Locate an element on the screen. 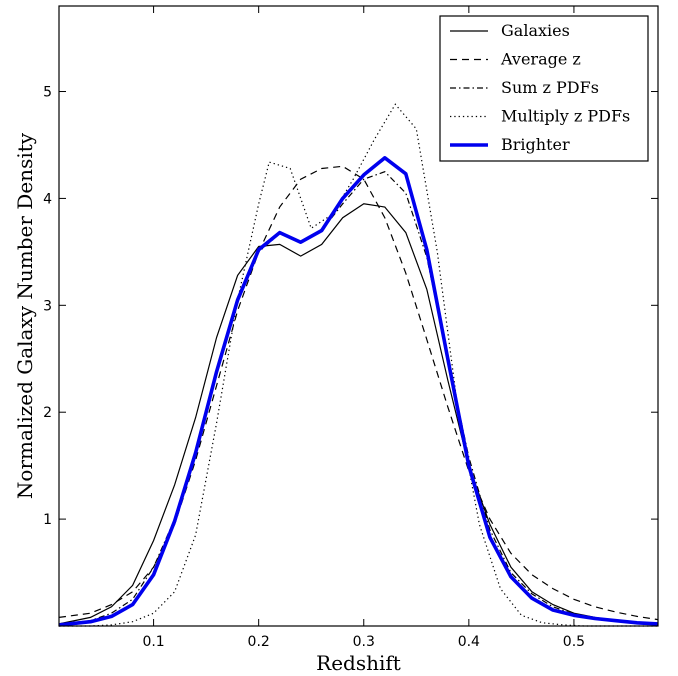 This screenshot has width=678, height=676. x-tick-label: 0.5 is located at coordinates (574, 642).